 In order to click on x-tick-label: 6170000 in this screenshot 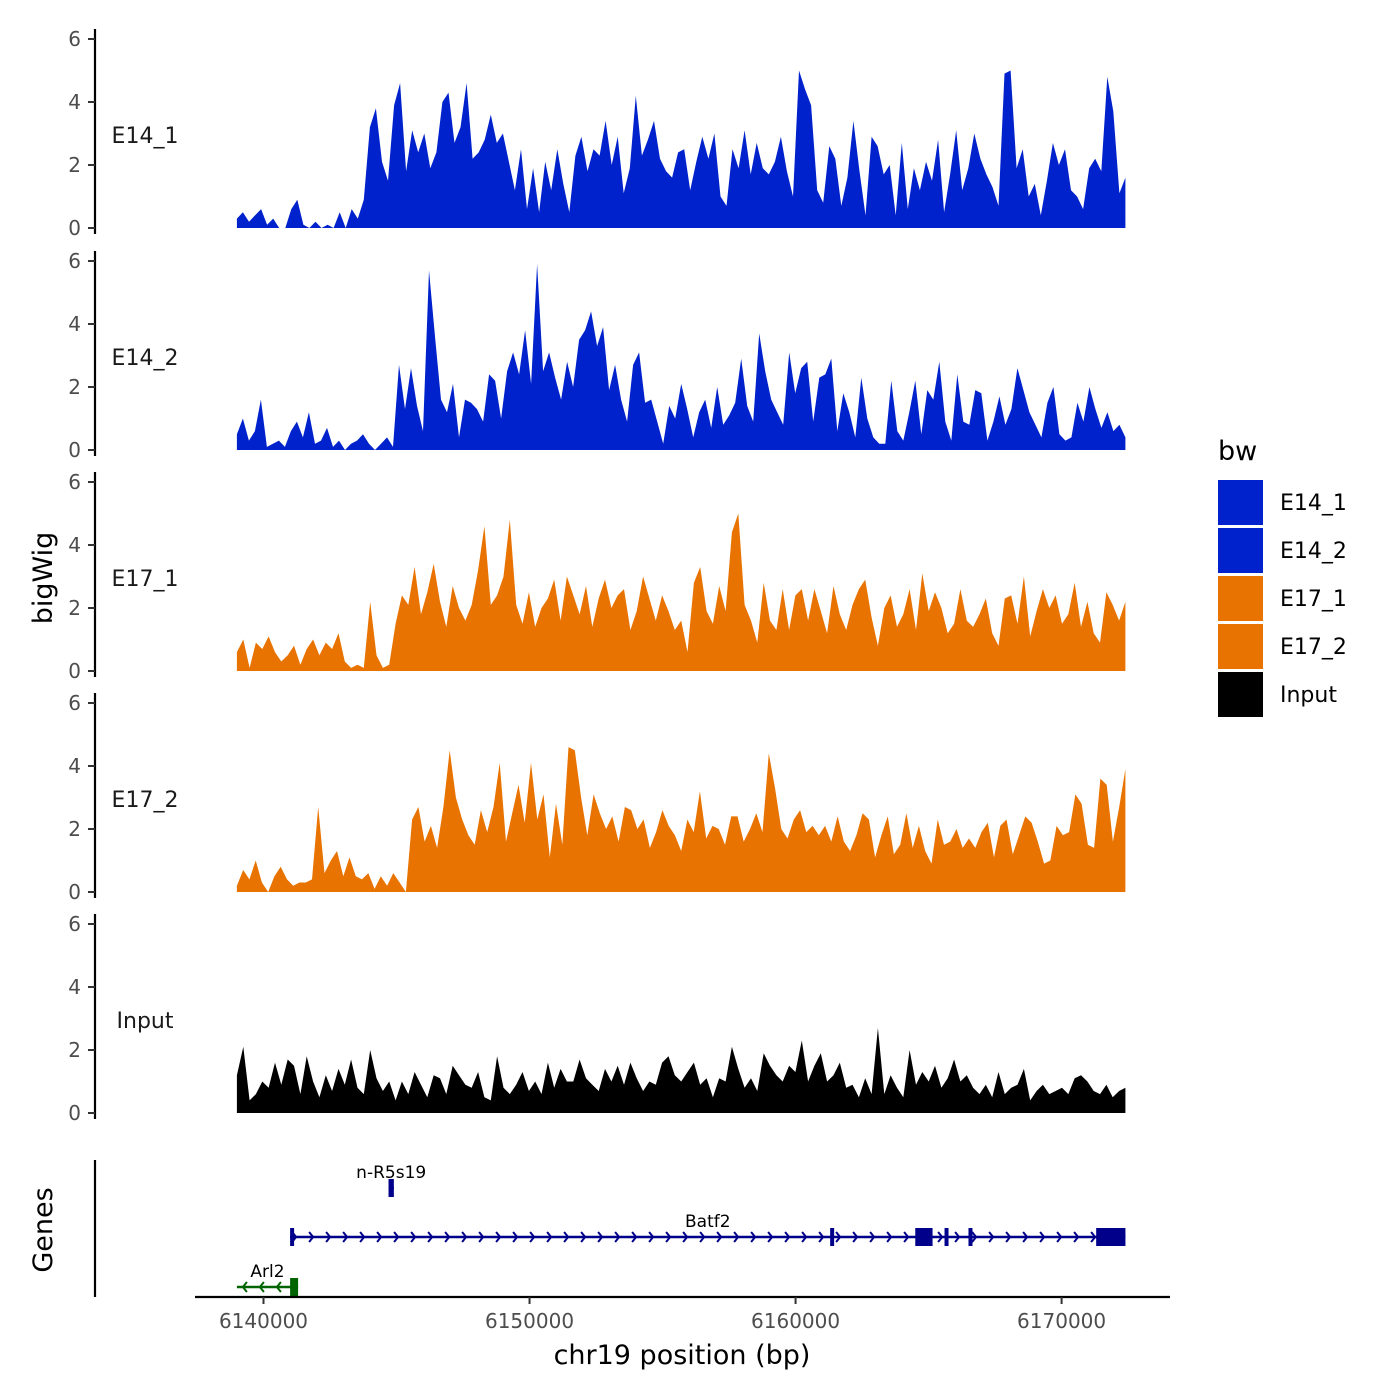, I will do `click(1061, 1321)`.